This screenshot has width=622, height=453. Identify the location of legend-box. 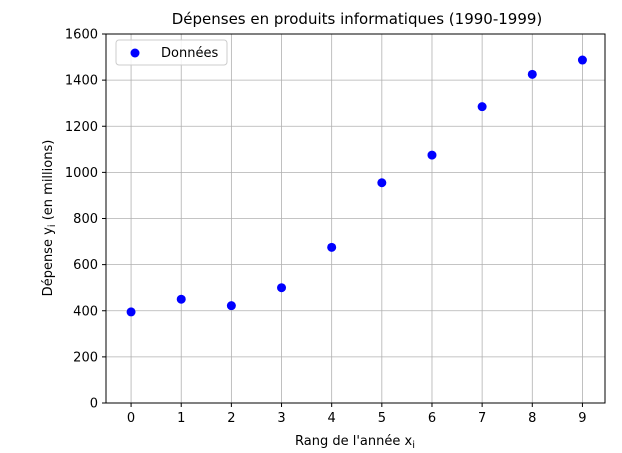
(171, 52).